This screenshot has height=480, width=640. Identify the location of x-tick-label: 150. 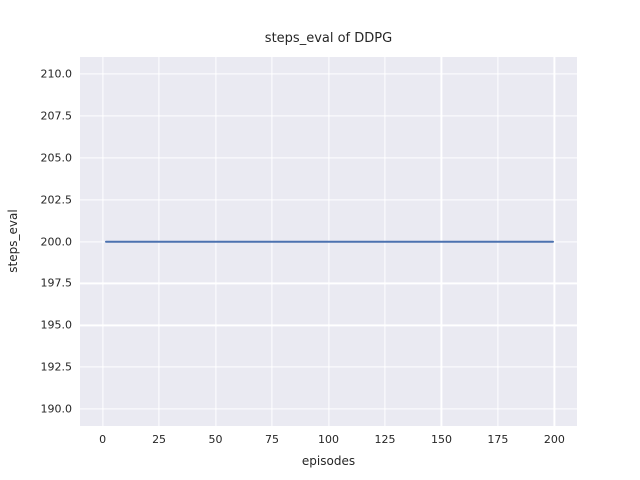
(441, 439).